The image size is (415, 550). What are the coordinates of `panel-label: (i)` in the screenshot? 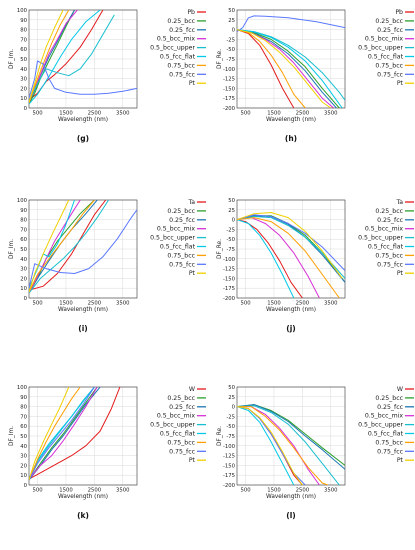 It's located at (82, 328).